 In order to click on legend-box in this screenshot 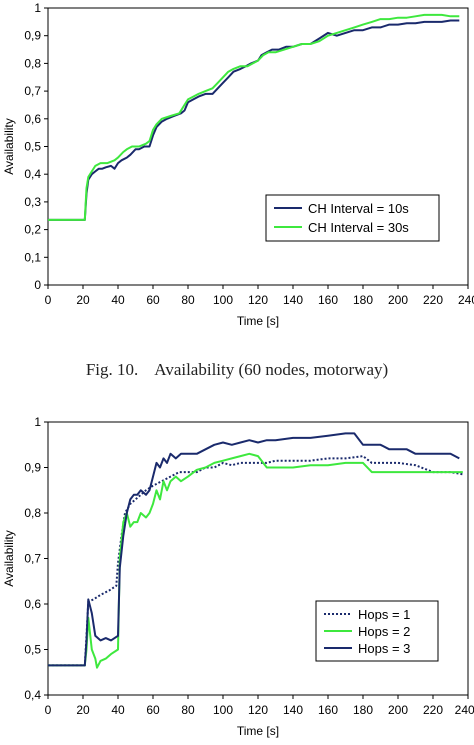, I will do `click(352, 218)`.